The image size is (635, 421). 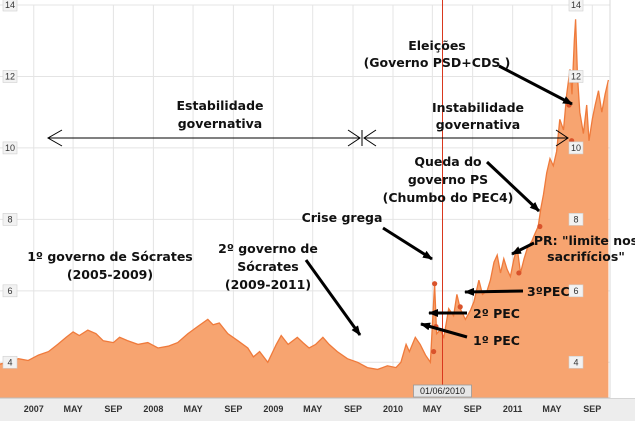 I want to click on x-axis-band, so click(x=317, y=409).